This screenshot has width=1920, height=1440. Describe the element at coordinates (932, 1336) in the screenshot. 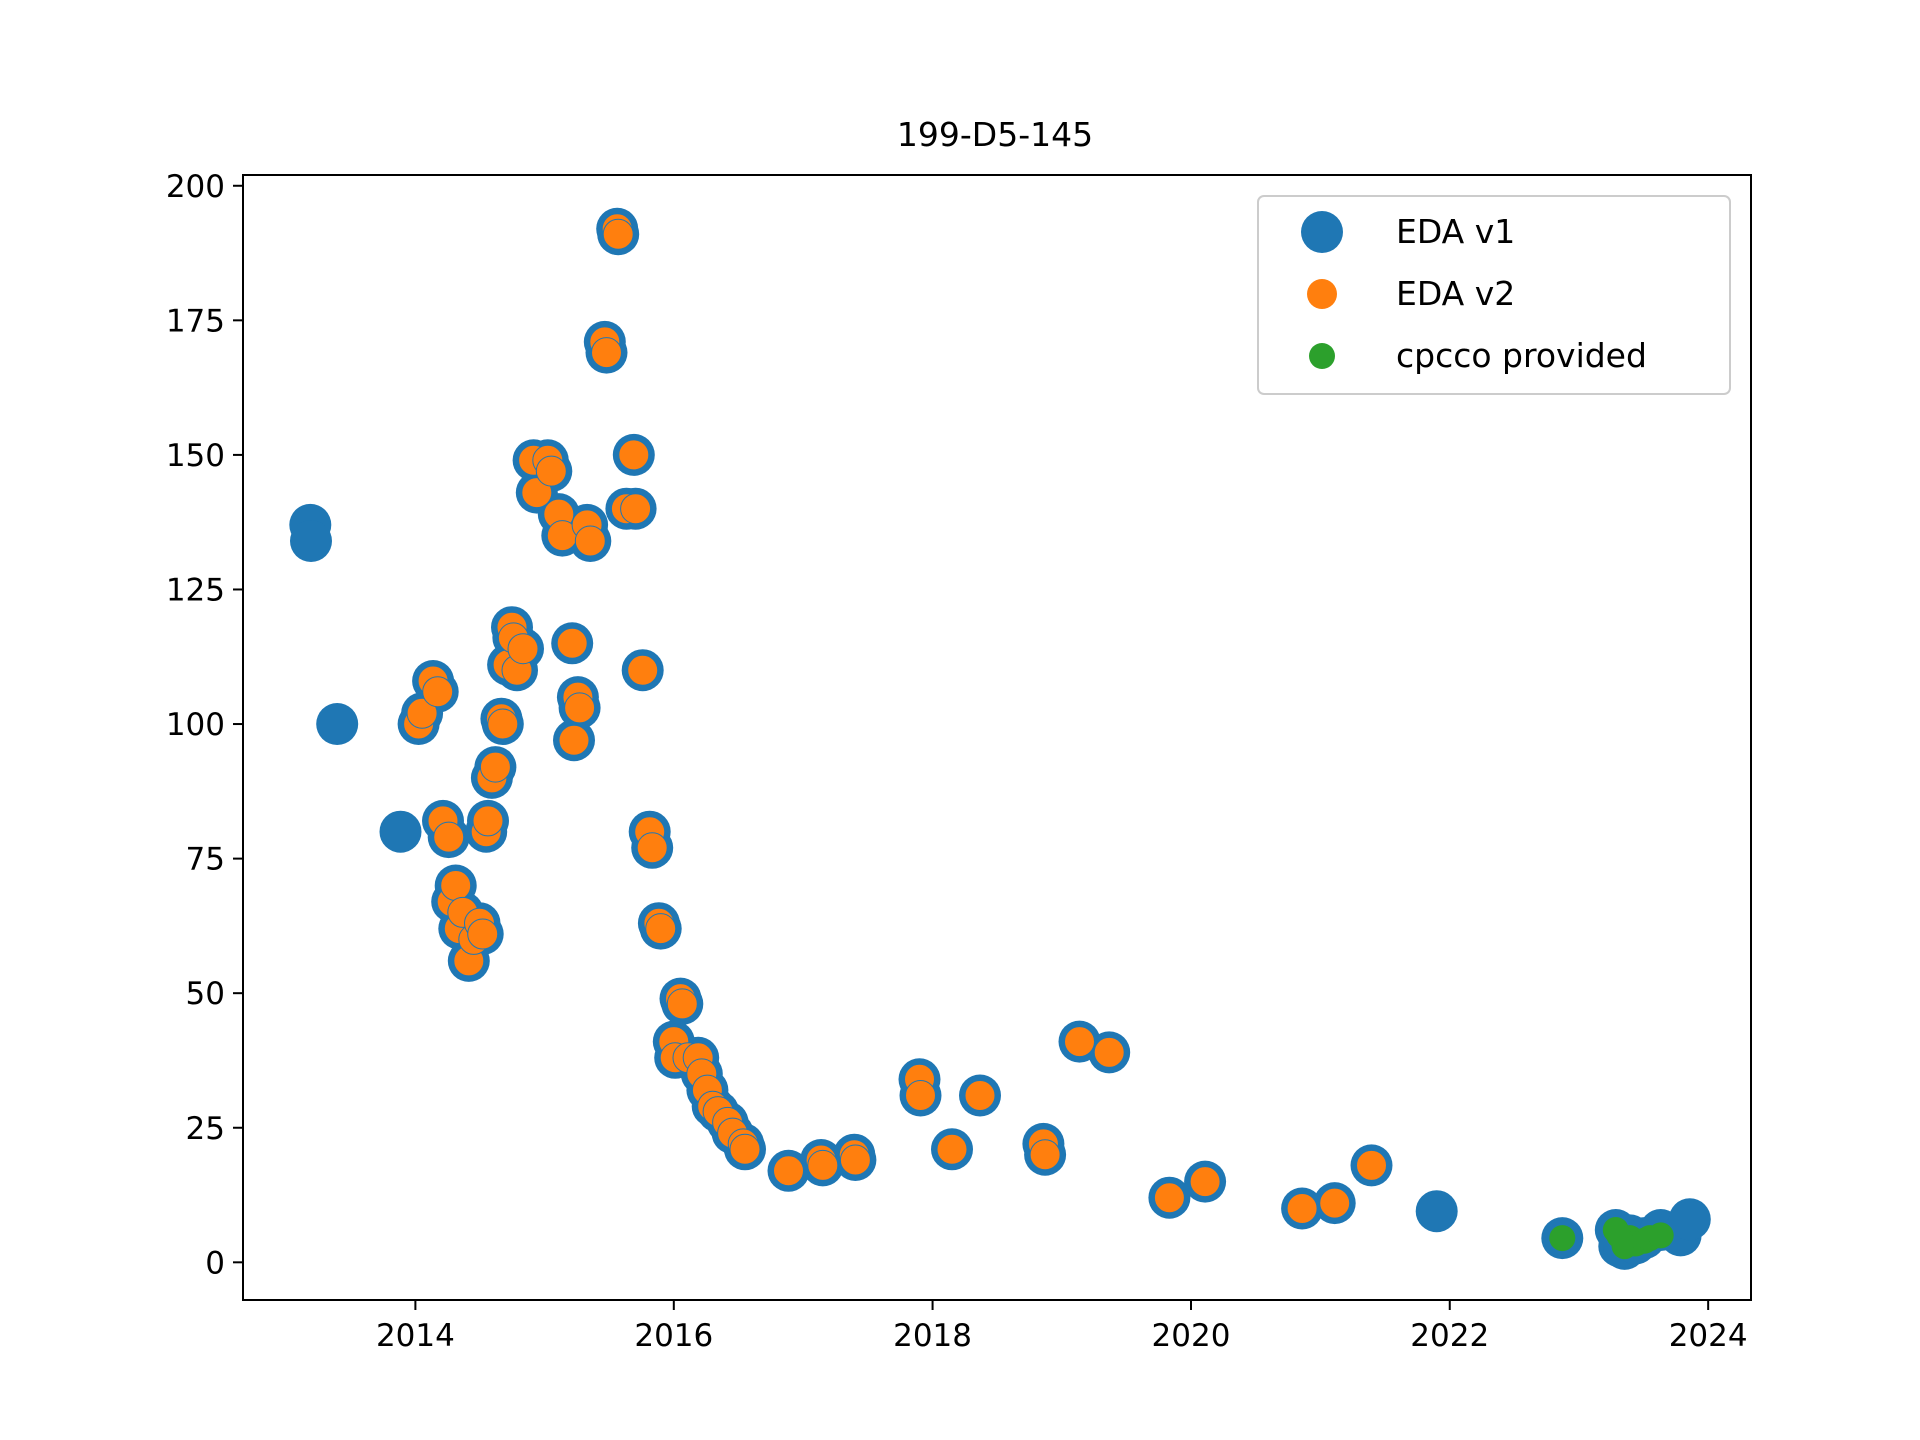

I see `x-tick-label: 2018` at that location.